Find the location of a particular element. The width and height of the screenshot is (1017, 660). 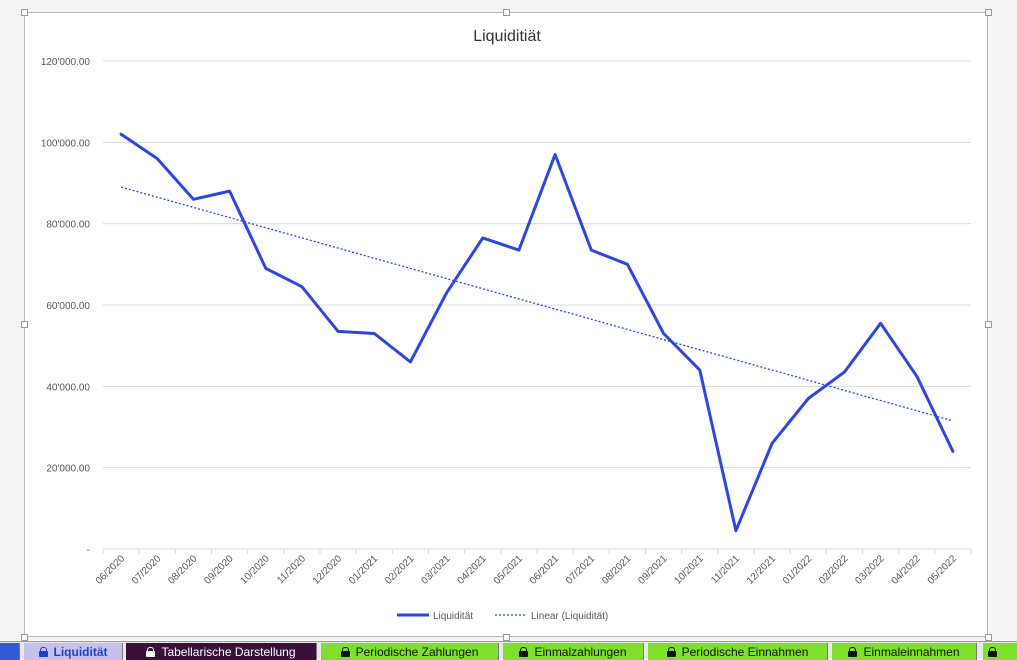

tab-label: Periodische Zahlungen is located at coordinates (417, 651).